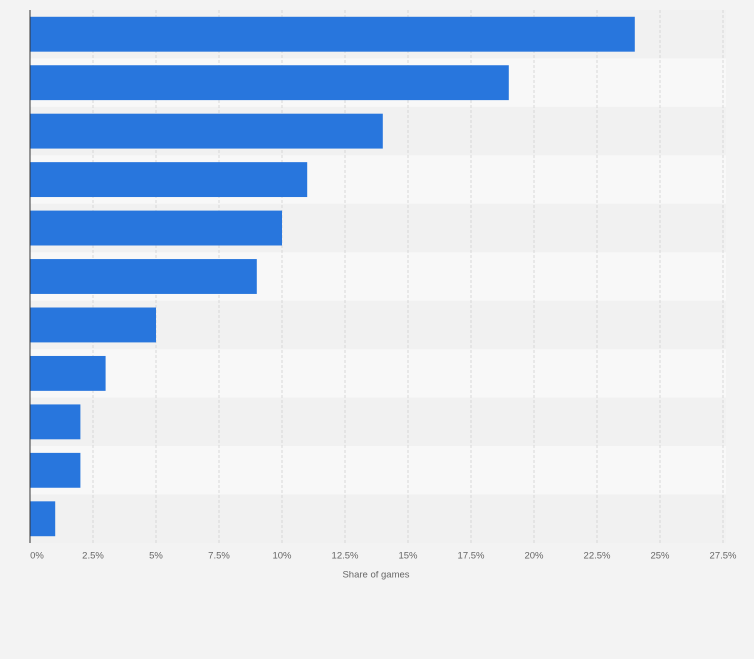  What do you see at coordinates (37, 556) in the screenshot?
I see `x-tick-label: 0%` at bounding box center [37, 556].